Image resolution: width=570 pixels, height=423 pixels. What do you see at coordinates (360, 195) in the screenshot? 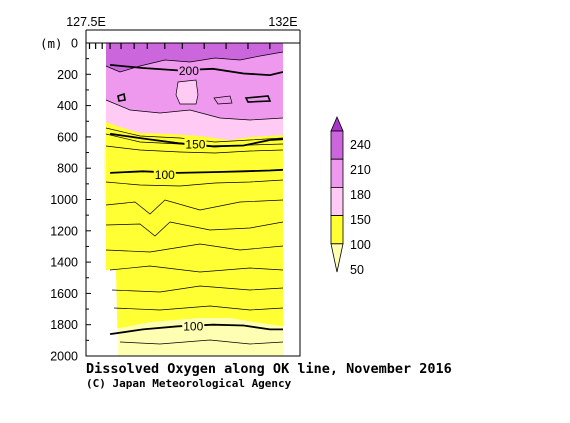
I see `colorbar-label: 180` at bounding box center [360, 195].